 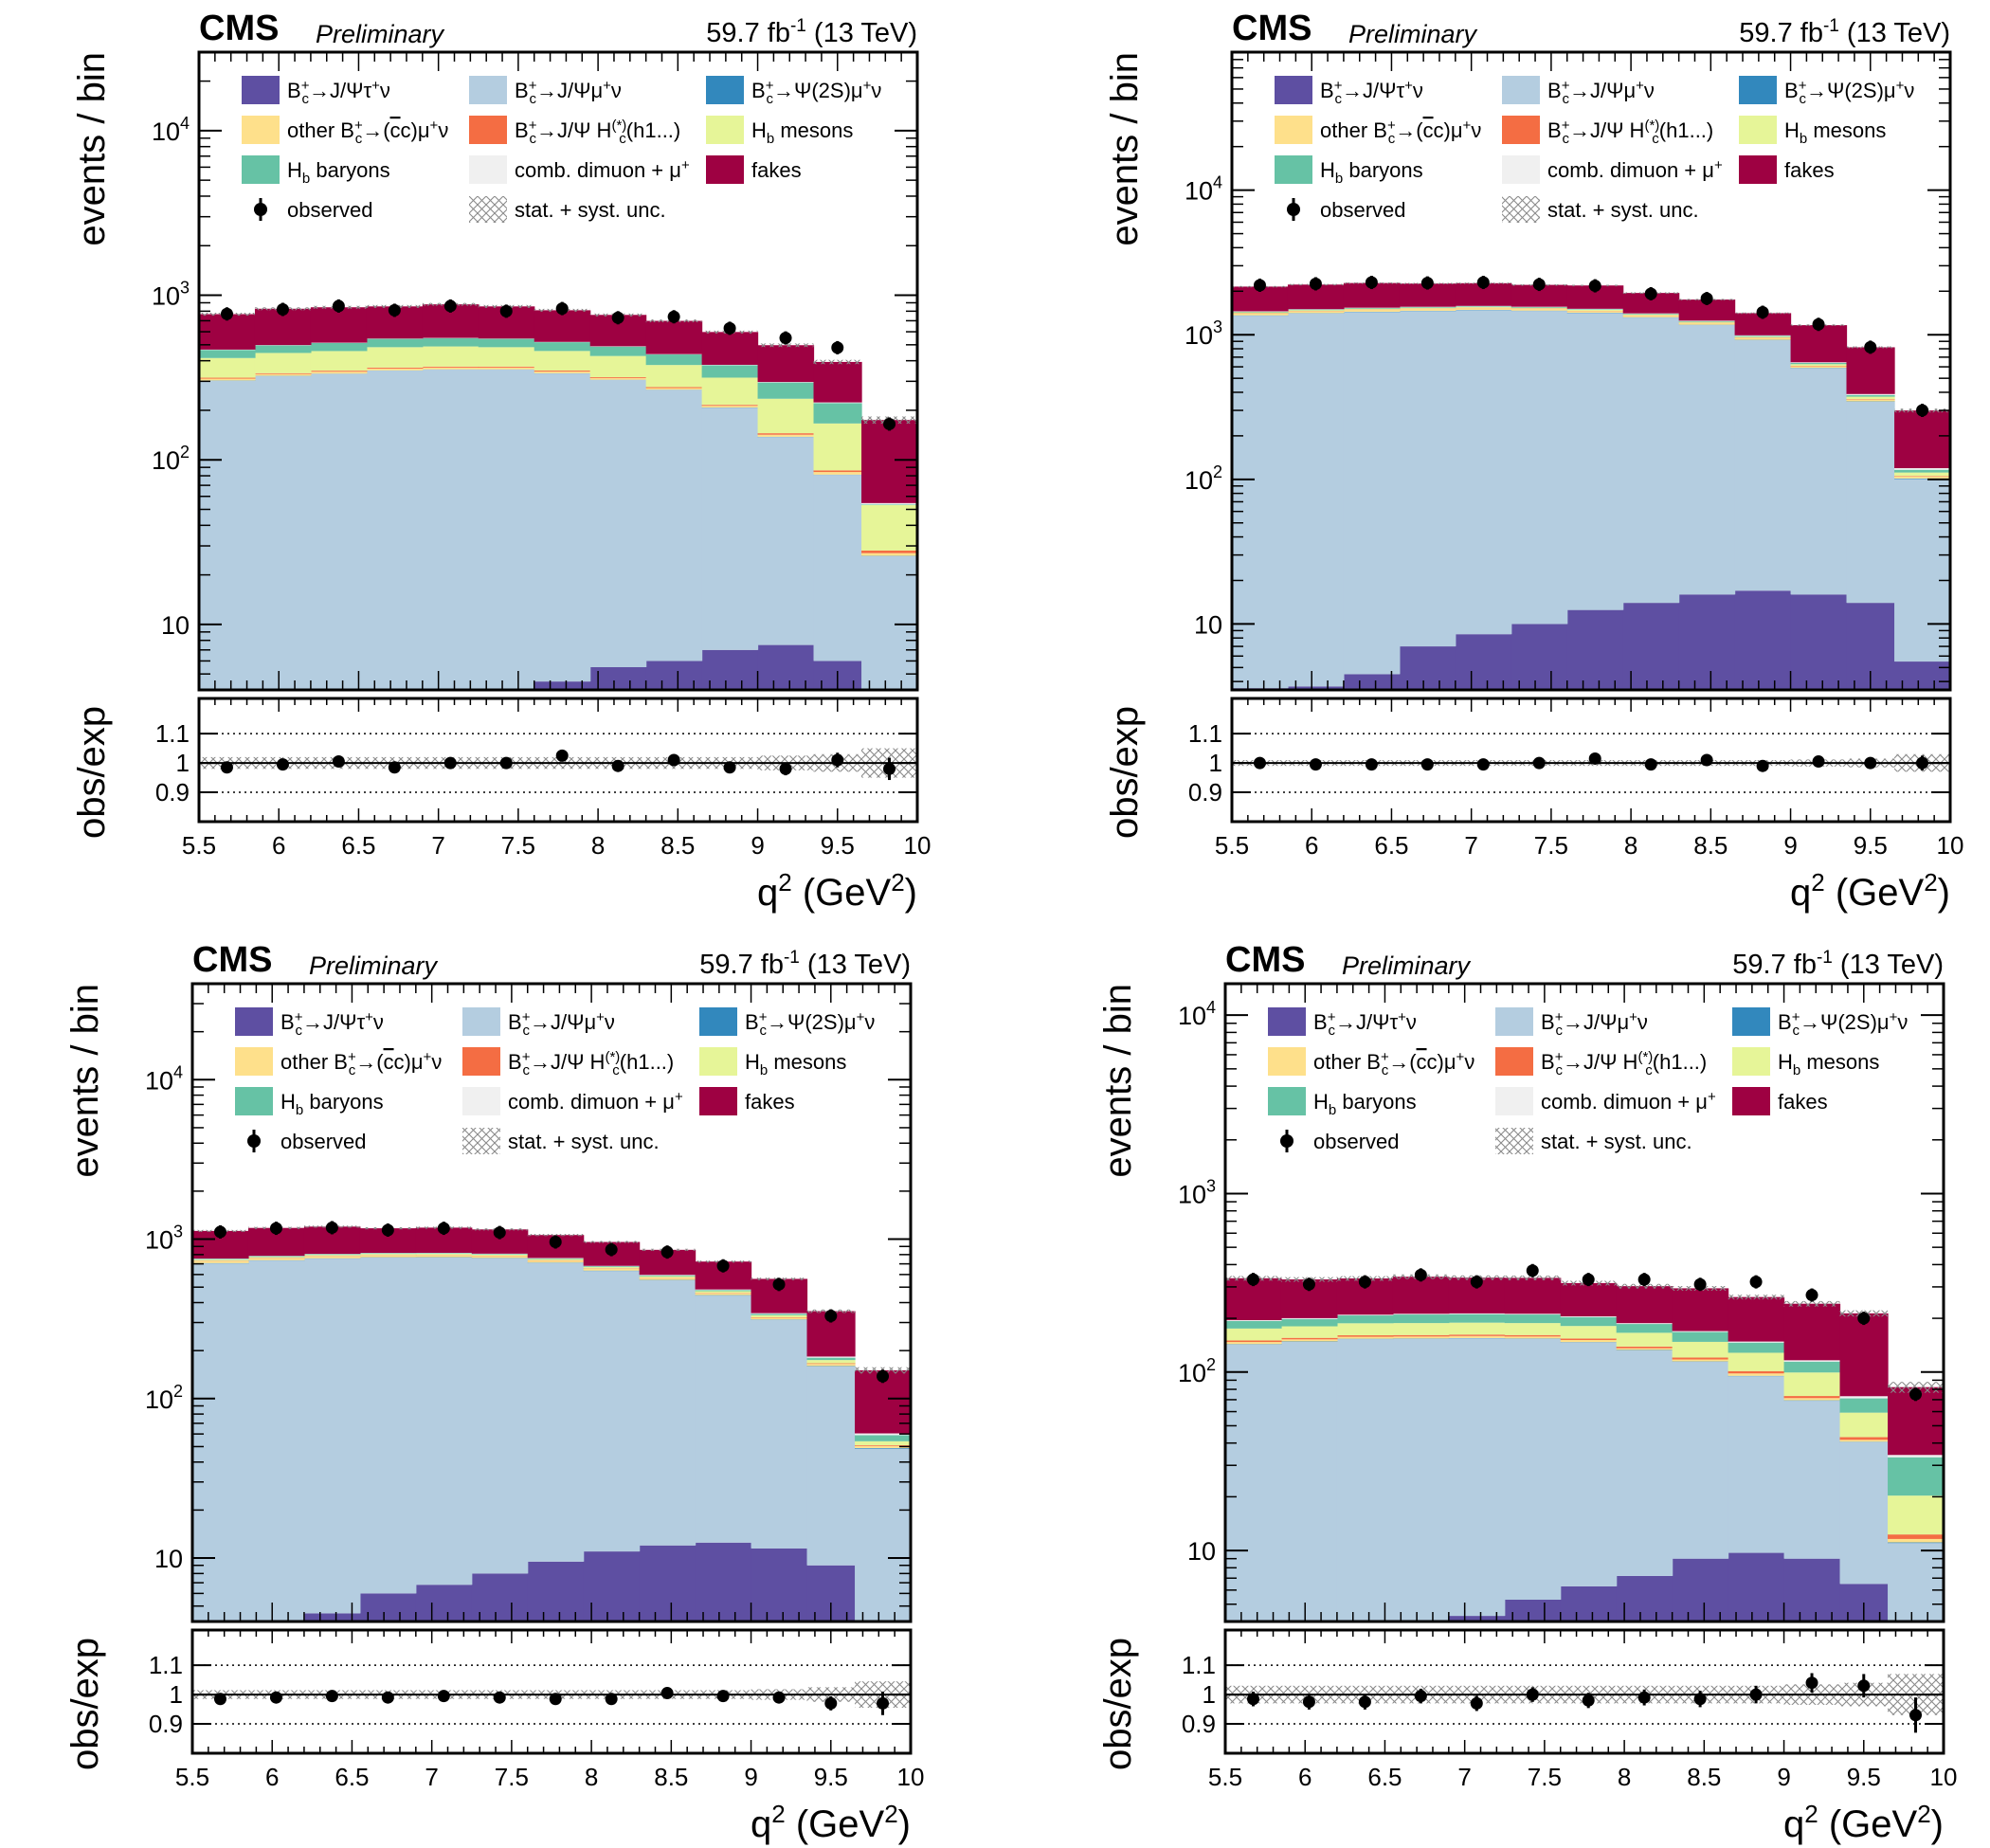 I want to click on lumi-label: 59.7 fb-1 (13 TeV), so click(x=811, y=32).